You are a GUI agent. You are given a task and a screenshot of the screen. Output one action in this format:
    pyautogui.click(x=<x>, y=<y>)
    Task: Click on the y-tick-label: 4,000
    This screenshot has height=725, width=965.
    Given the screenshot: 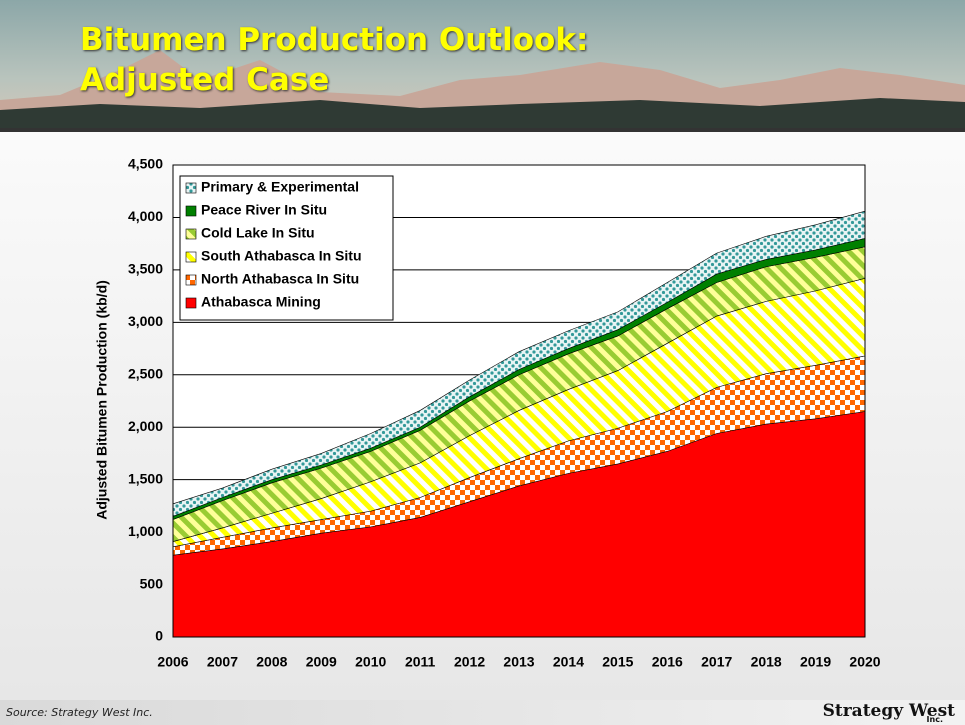 What is the action you would take?
    pyautogui.click(x=145, y=216)
    